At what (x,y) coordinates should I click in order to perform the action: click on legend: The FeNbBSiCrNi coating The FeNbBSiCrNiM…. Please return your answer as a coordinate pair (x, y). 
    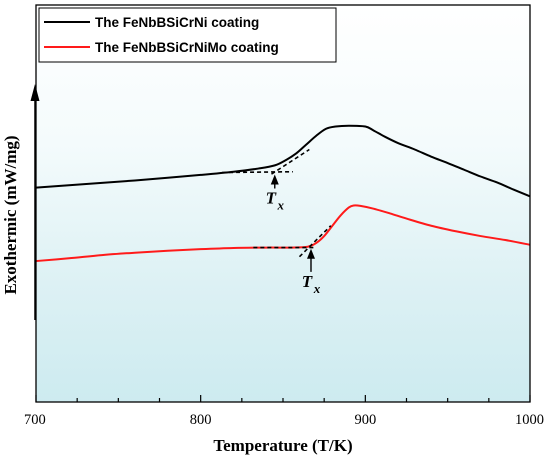
    Looking at the image, I should click on (187, 35).